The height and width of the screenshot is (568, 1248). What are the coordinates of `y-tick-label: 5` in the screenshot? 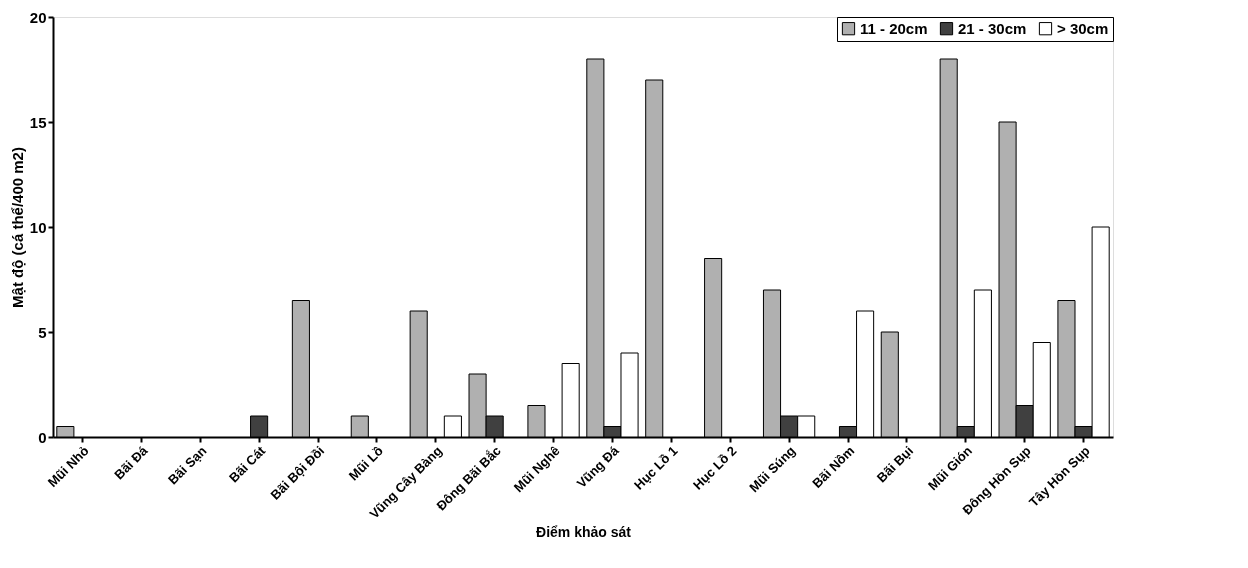 It's located at (42, 332).